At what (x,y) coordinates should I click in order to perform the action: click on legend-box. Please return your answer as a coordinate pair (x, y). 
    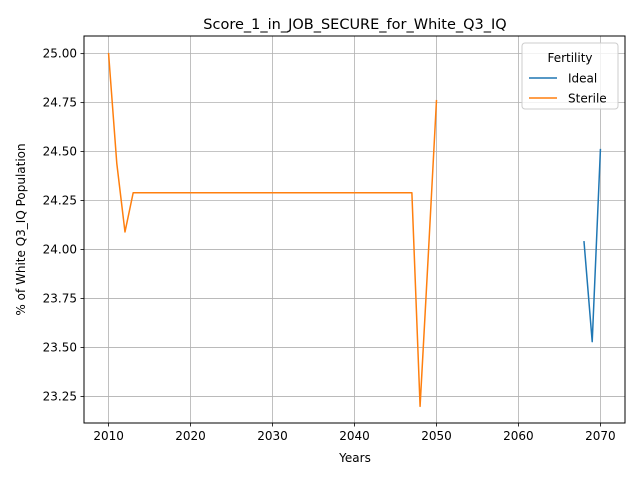
    Looking at the image, I should click on (570, 76).